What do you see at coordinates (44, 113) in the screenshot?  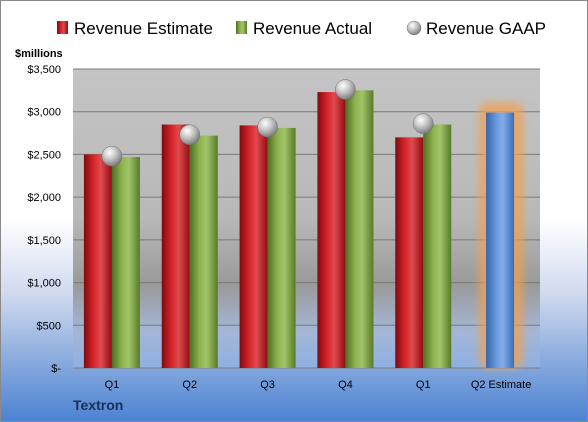 I see `y-tick-label: $3,000` at bounding box center [44, 113].